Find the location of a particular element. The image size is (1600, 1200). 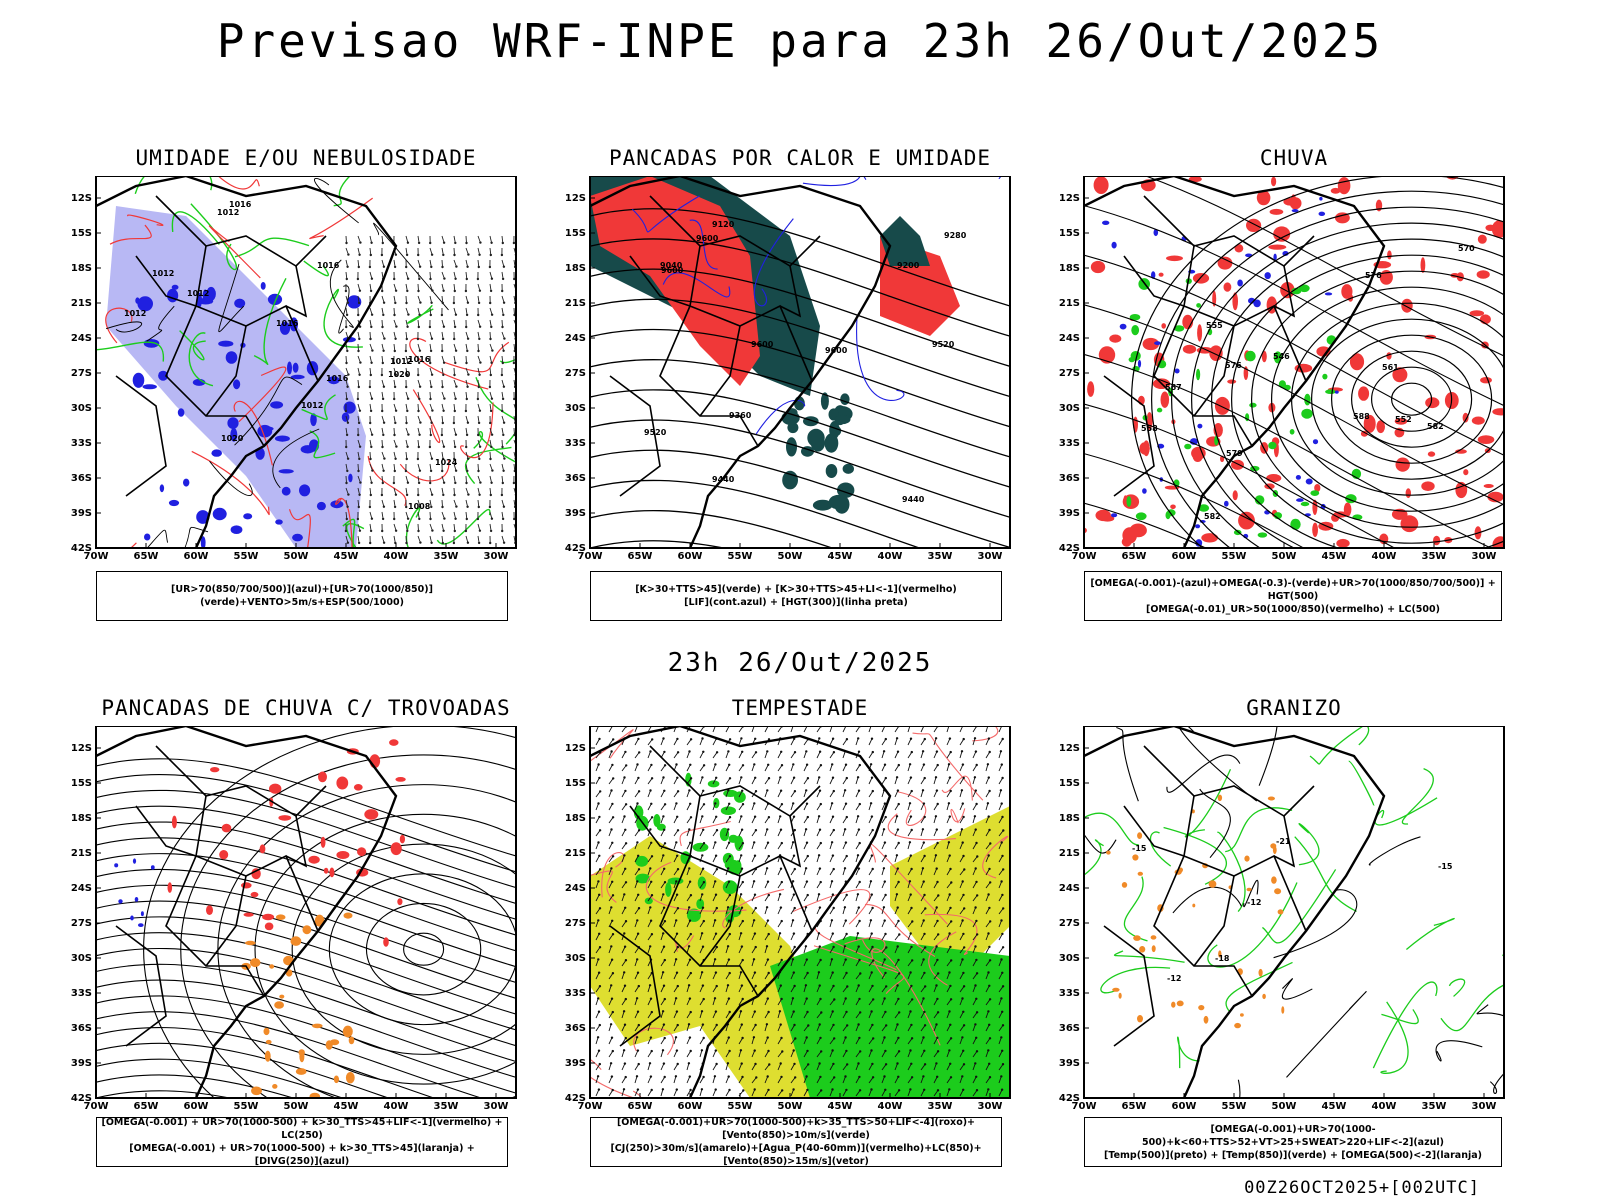

lon-tick-label: 65W is located at coordinates (146, 556).